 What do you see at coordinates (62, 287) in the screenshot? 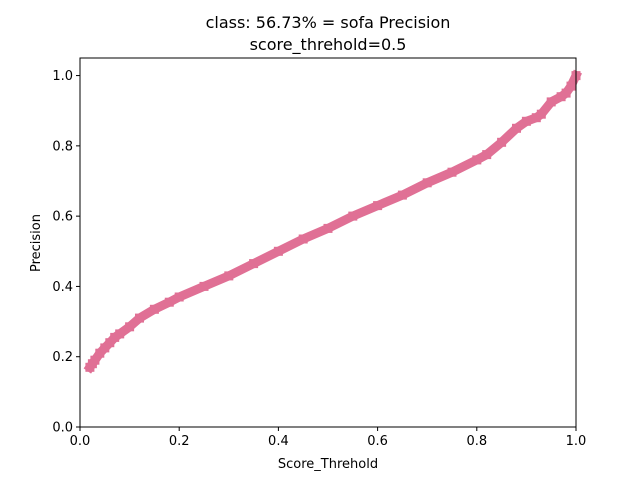
I see `y-tick-label: 0.4` at bounding box center [62, 287].